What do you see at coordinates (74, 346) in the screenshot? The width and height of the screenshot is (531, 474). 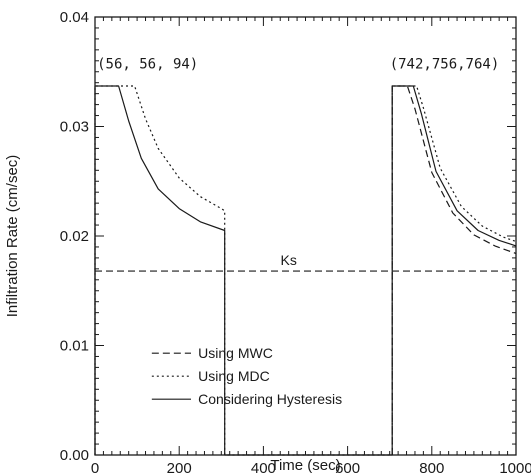 I see `y-tick-label: 0.01` at bounding box center [74, 346].